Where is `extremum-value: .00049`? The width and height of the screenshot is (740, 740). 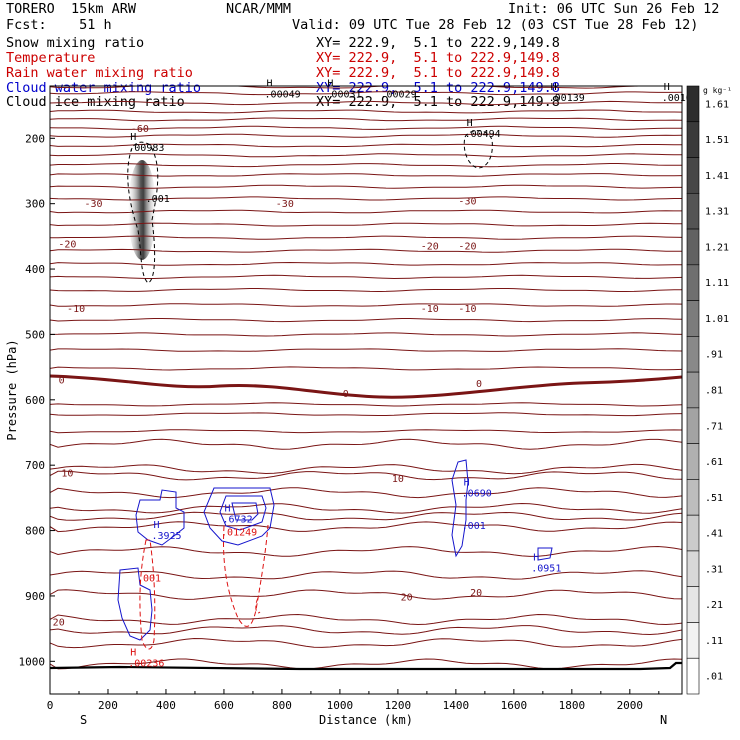 extremum-value: .00049 is located at coordinates (283, 95).